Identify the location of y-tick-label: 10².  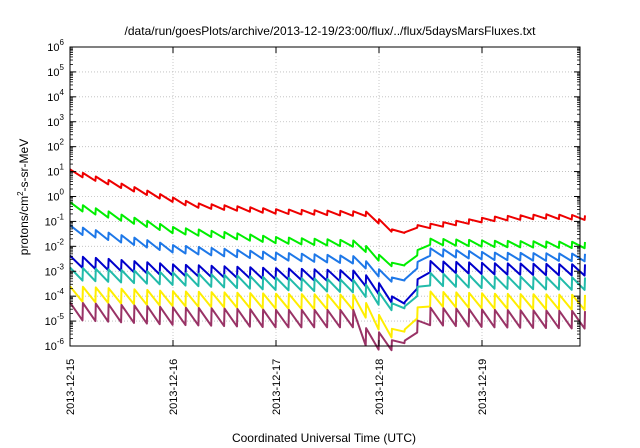
(55, 146).